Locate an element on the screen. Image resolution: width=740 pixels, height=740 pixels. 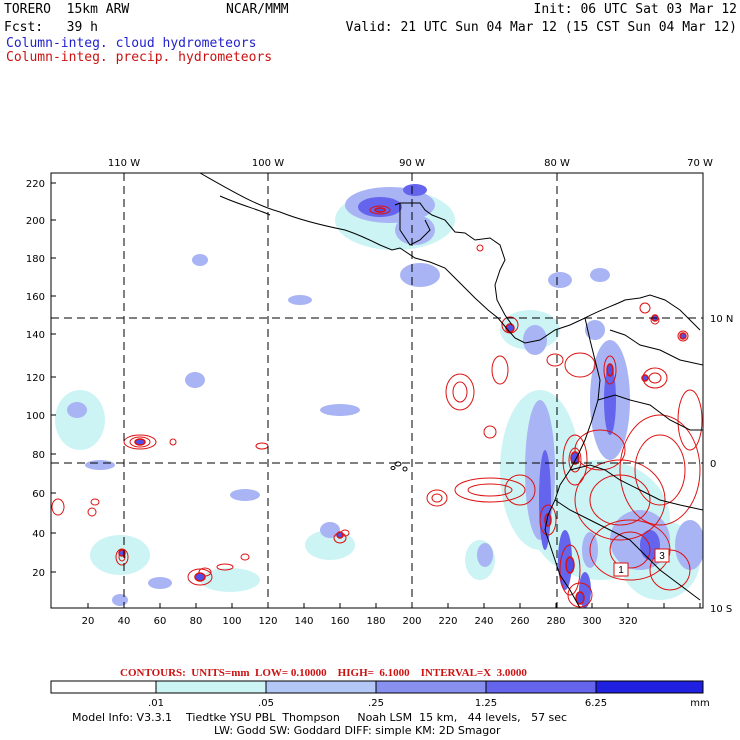
legend-precip: Column-integ. precip. hydrometeors is located at coordinates (139, 57).